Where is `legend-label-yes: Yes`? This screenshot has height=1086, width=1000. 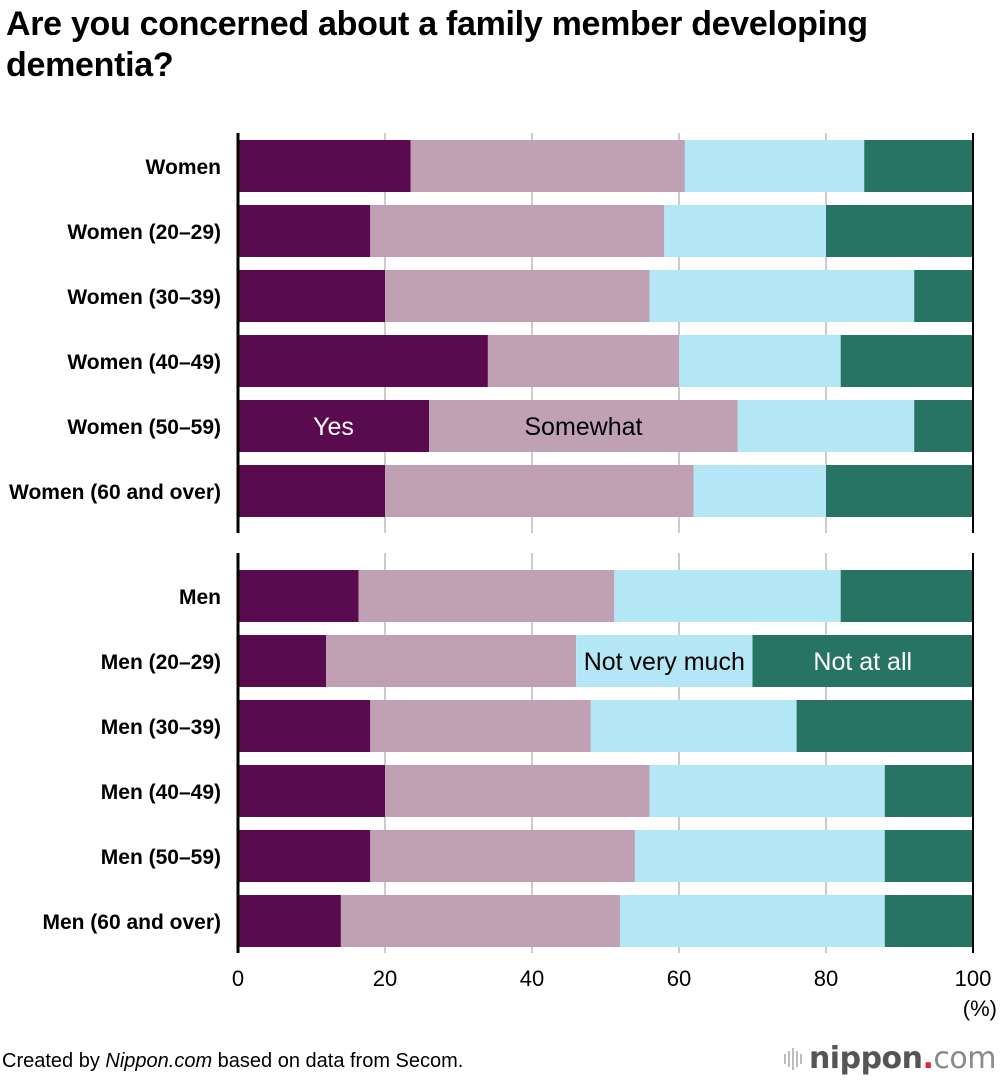 legend-label-yes: Yes is located at coordinates (333, 427).